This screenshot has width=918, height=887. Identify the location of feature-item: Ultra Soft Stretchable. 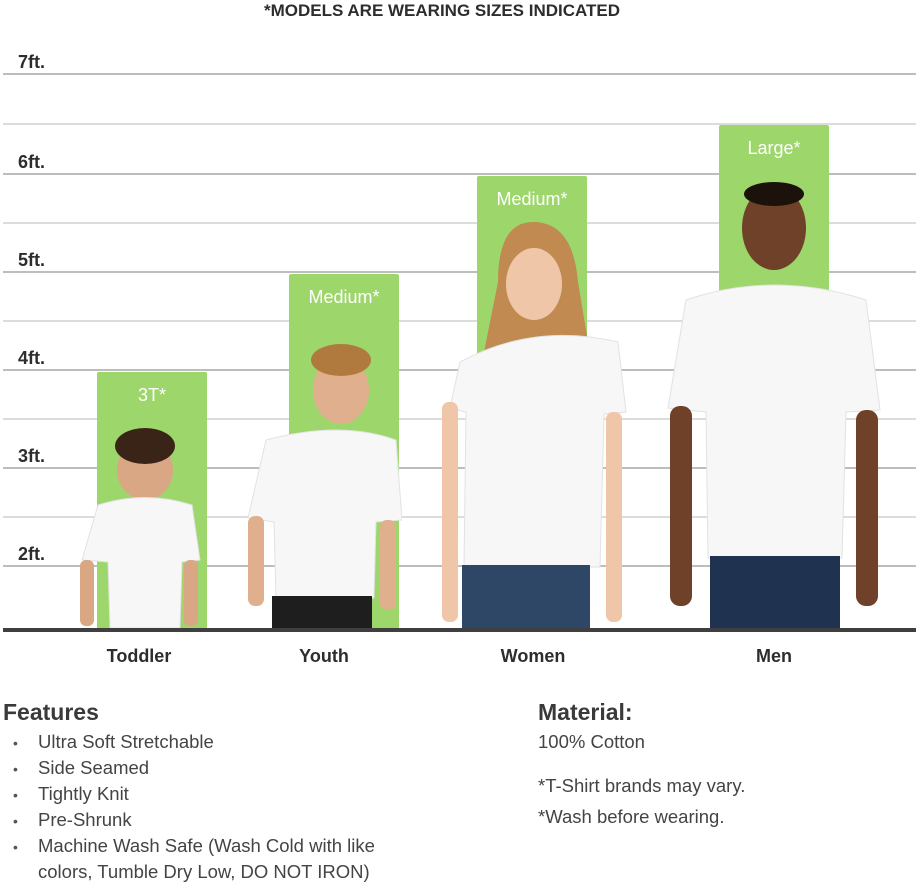
(126, 741).